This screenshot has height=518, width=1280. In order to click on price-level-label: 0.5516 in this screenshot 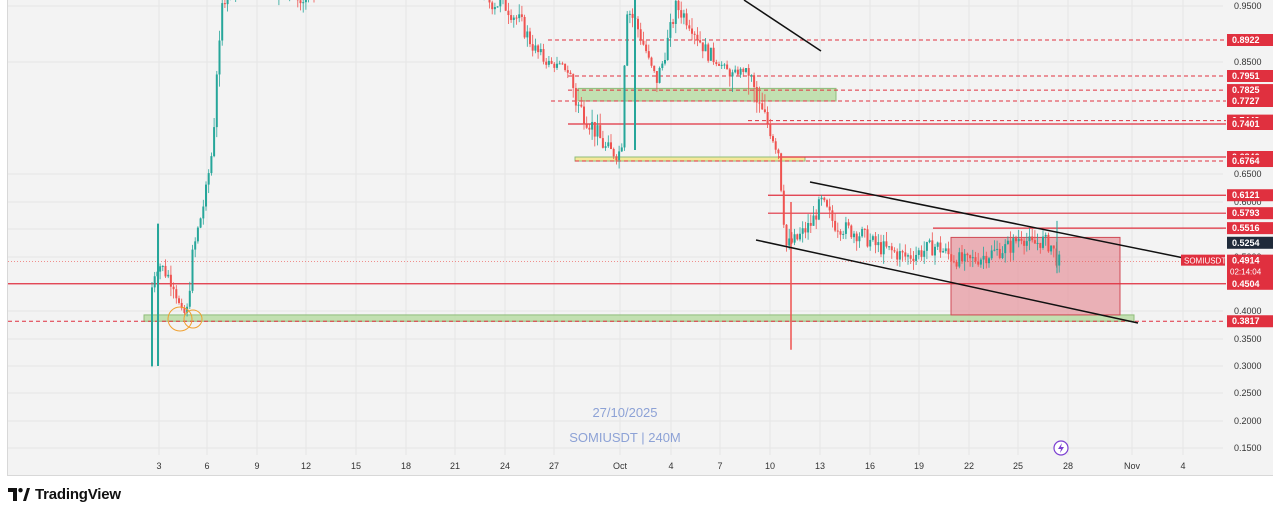, I will do `click(1246, 228)`.